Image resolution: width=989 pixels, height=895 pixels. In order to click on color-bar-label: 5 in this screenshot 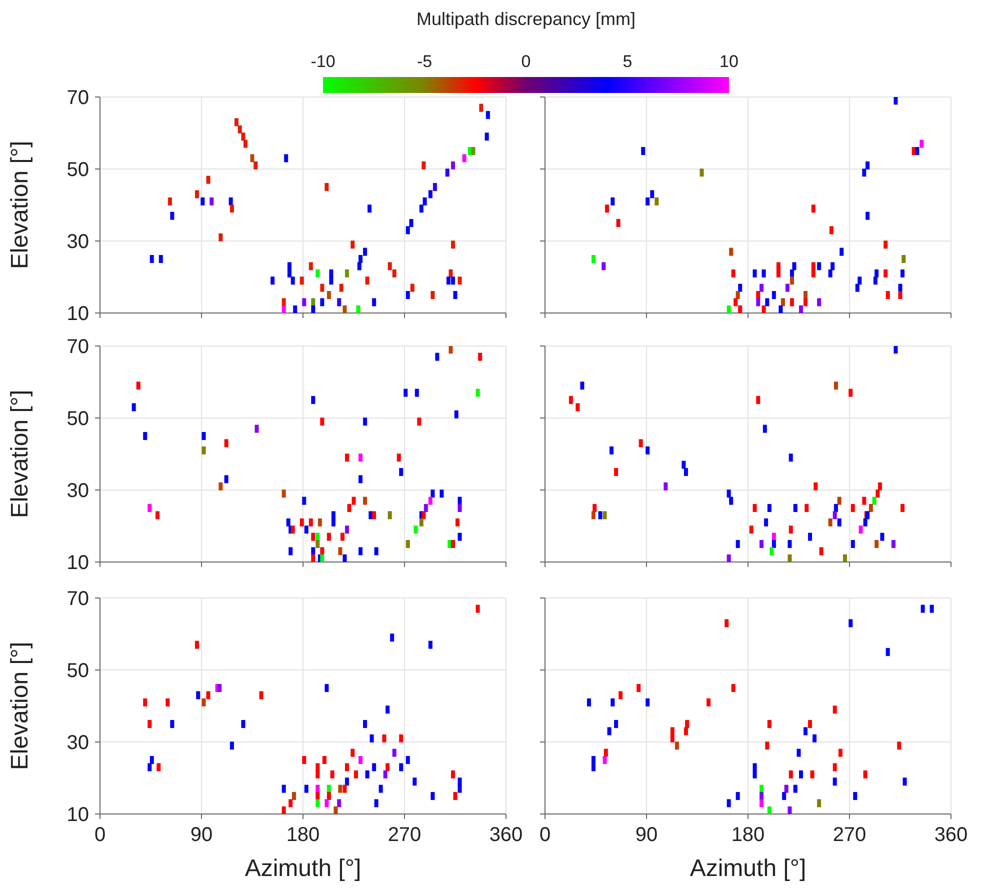, I will do `click(627, 61)`.